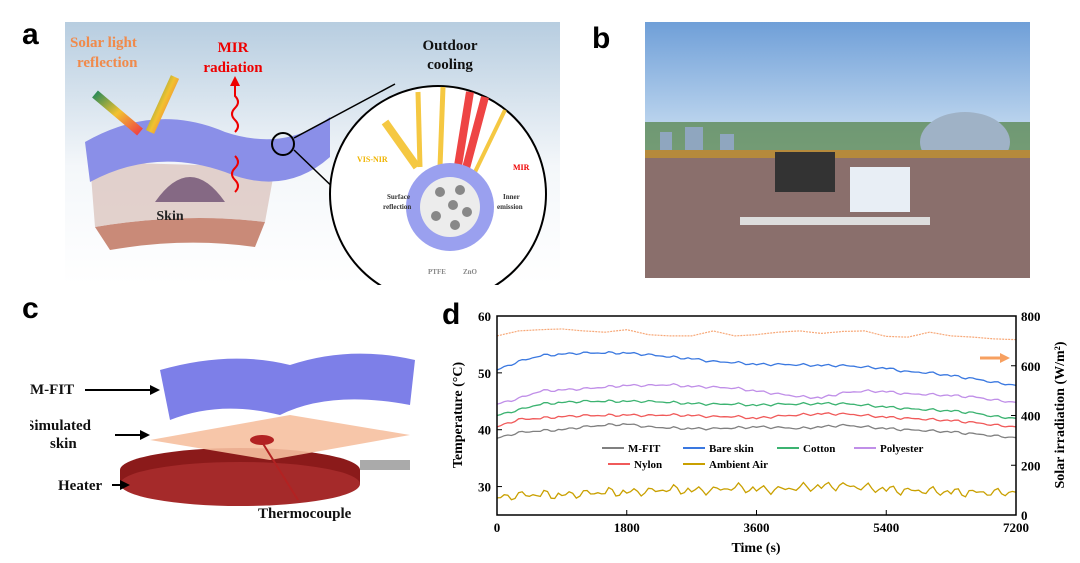 Image resolution: width=1080 pixels, height=563 pixels. What do you see at coordinates (901, 449) in the screenshot?
I see `legend-label-polyester: Polyester` at bounding box center [901, 449].